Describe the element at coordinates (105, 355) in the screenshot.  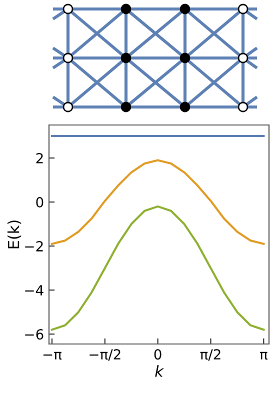
I see `x-tick-label: −π/2` at that location.